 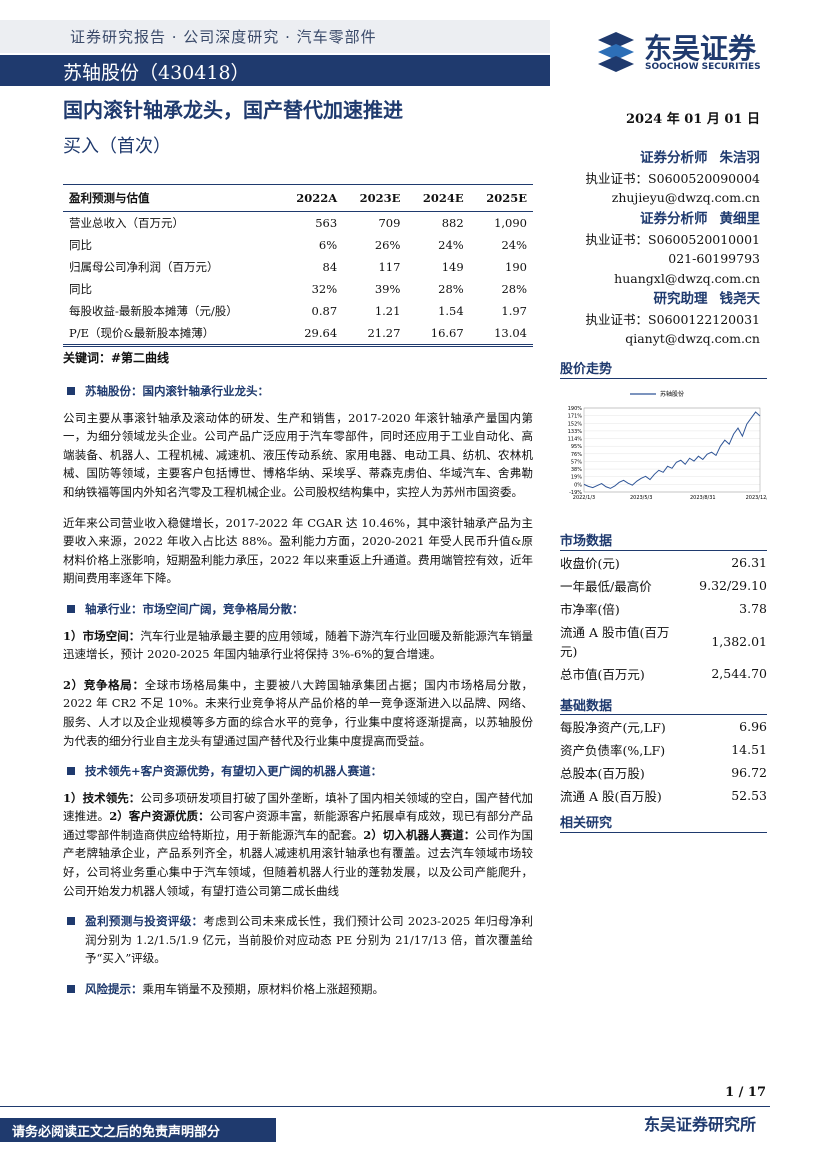 What do you see at coordinates (749, 772) in the screenshot?
I see `kv-value: 96.72` at bounding box center [749, 772].